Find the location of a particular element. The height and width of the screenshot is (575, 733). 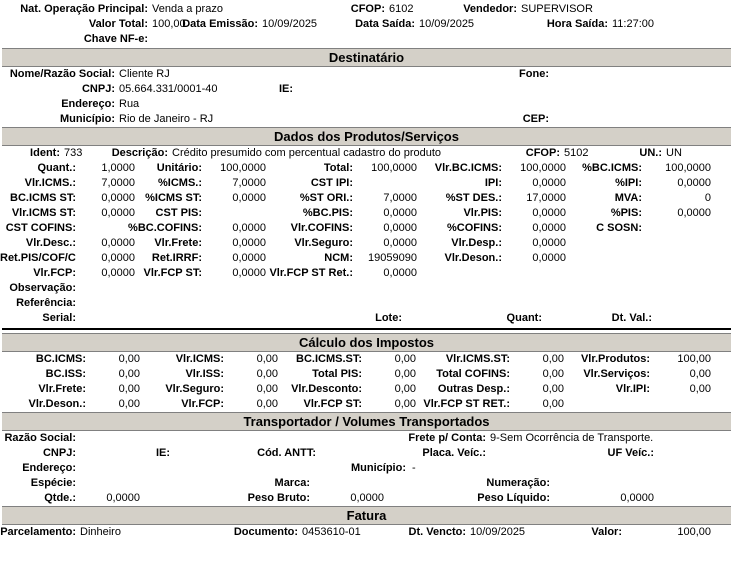

label-bc-iss: BC.ISS: is located at coordinates (65, 374).